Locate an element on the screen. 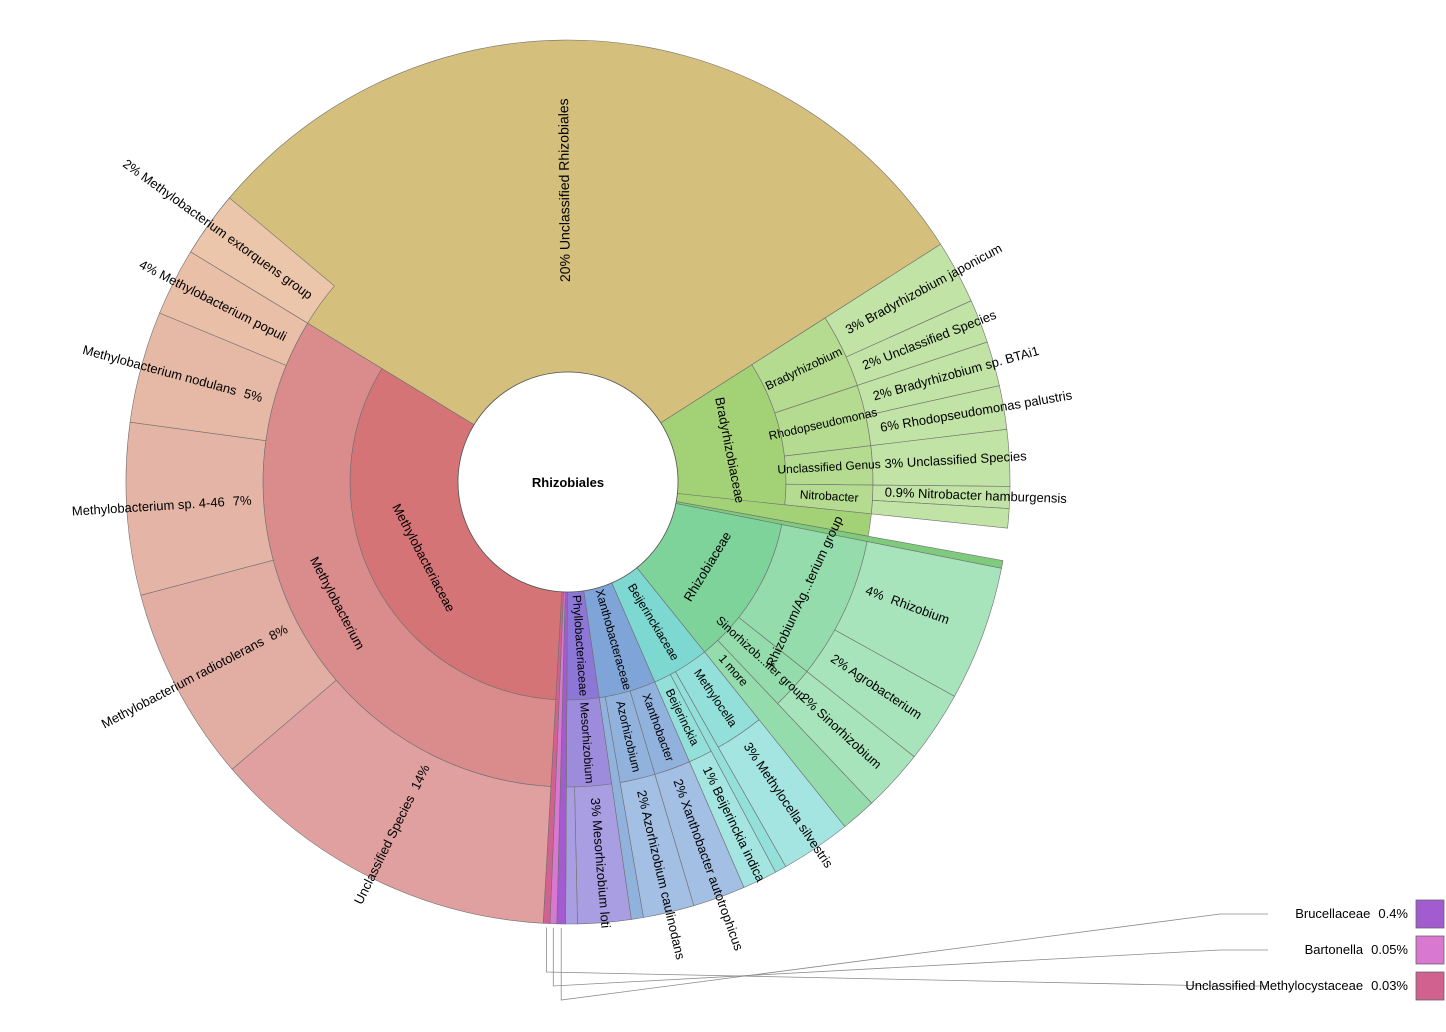 The height and width of the screenshot is (1032, 1446). label-unclassified-rhizobiales: 20% Unclassified Rhizobiales is located at coordinates (564, 190).